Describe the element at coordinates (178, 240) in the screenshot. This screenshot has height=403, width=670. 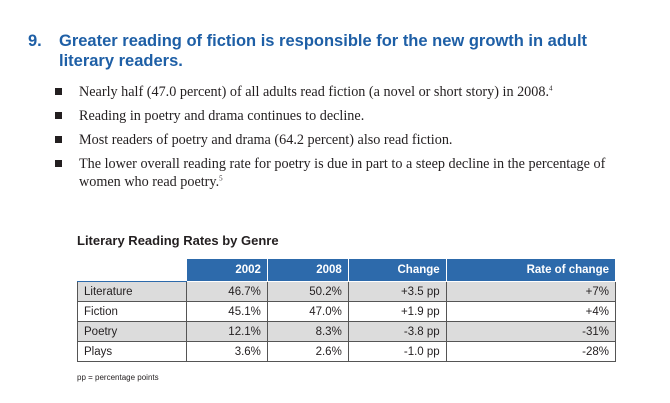
I see `table-title: Literary Reading Rates by Genre` at that location.